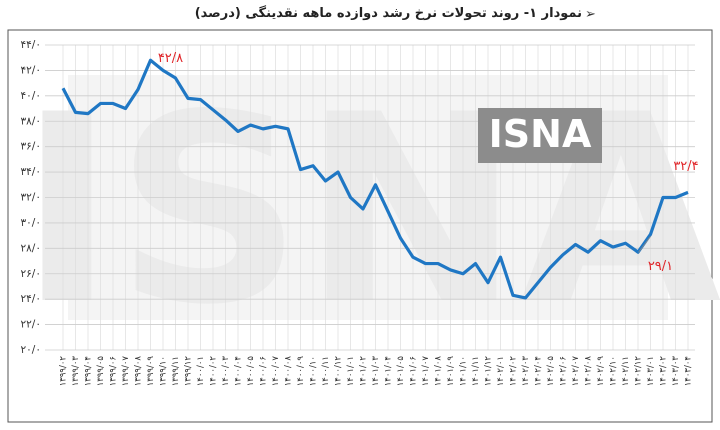  What do you see at coordinates (226, 371) in the screenshot?
I see `x-tick-label: ۱۴۰۰/۰۳` at bounding box center [226, 371].